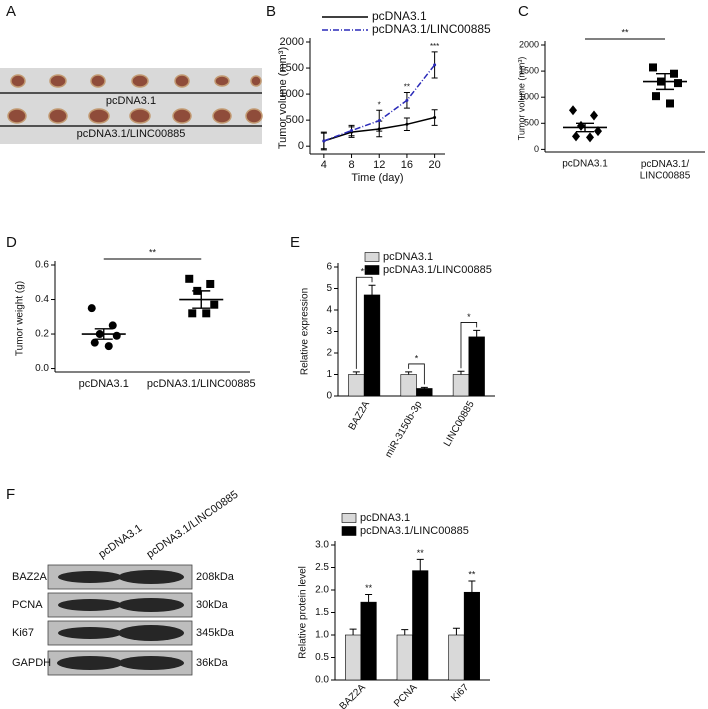  What do you see at coordinates (295, 120) in the screenshot?
I see `y-tick-label: 500` at bounding box center [295, 120].